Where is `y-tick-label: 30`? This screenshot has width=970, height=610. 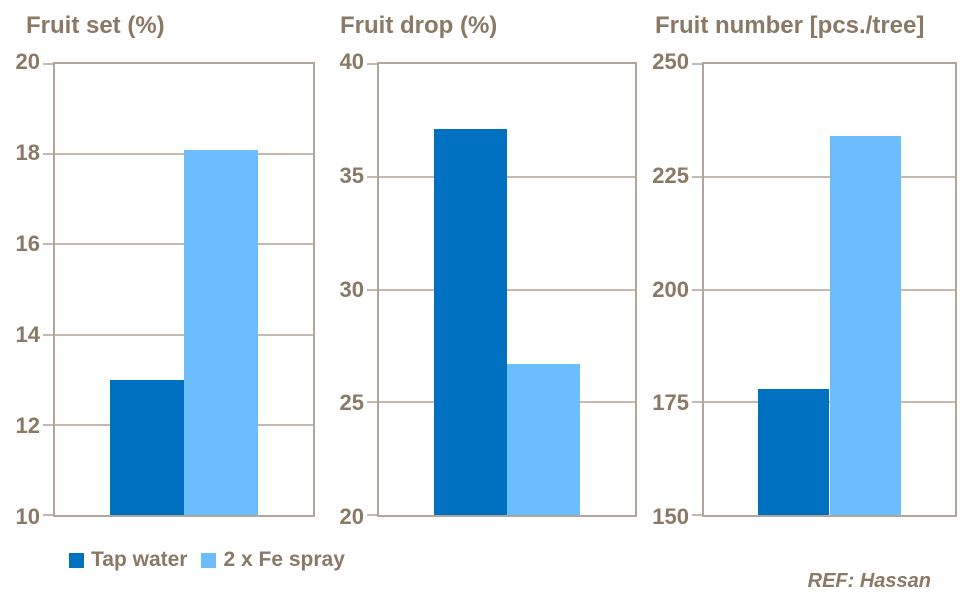 y-tick-label: 30 is located at coordinates (351, 289).